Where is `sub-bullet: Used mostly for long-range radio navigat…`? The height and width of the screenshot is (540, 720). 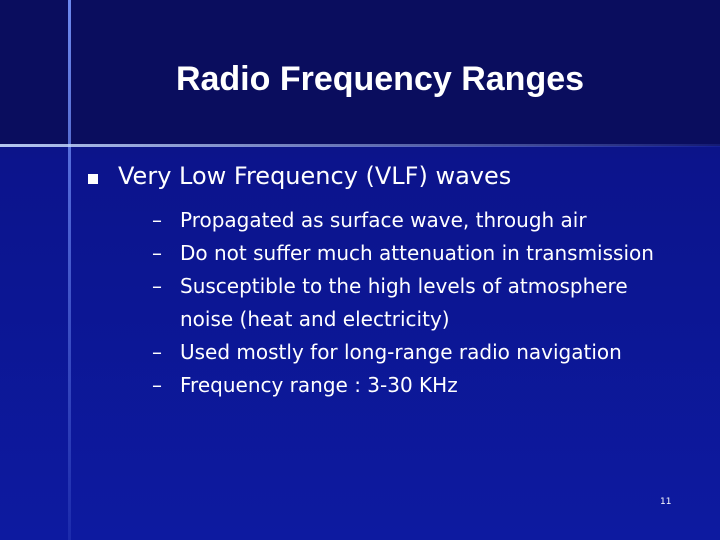
sub-bullet: Used mostly for long-range radio navigat… is located at coordinates (403, 352).